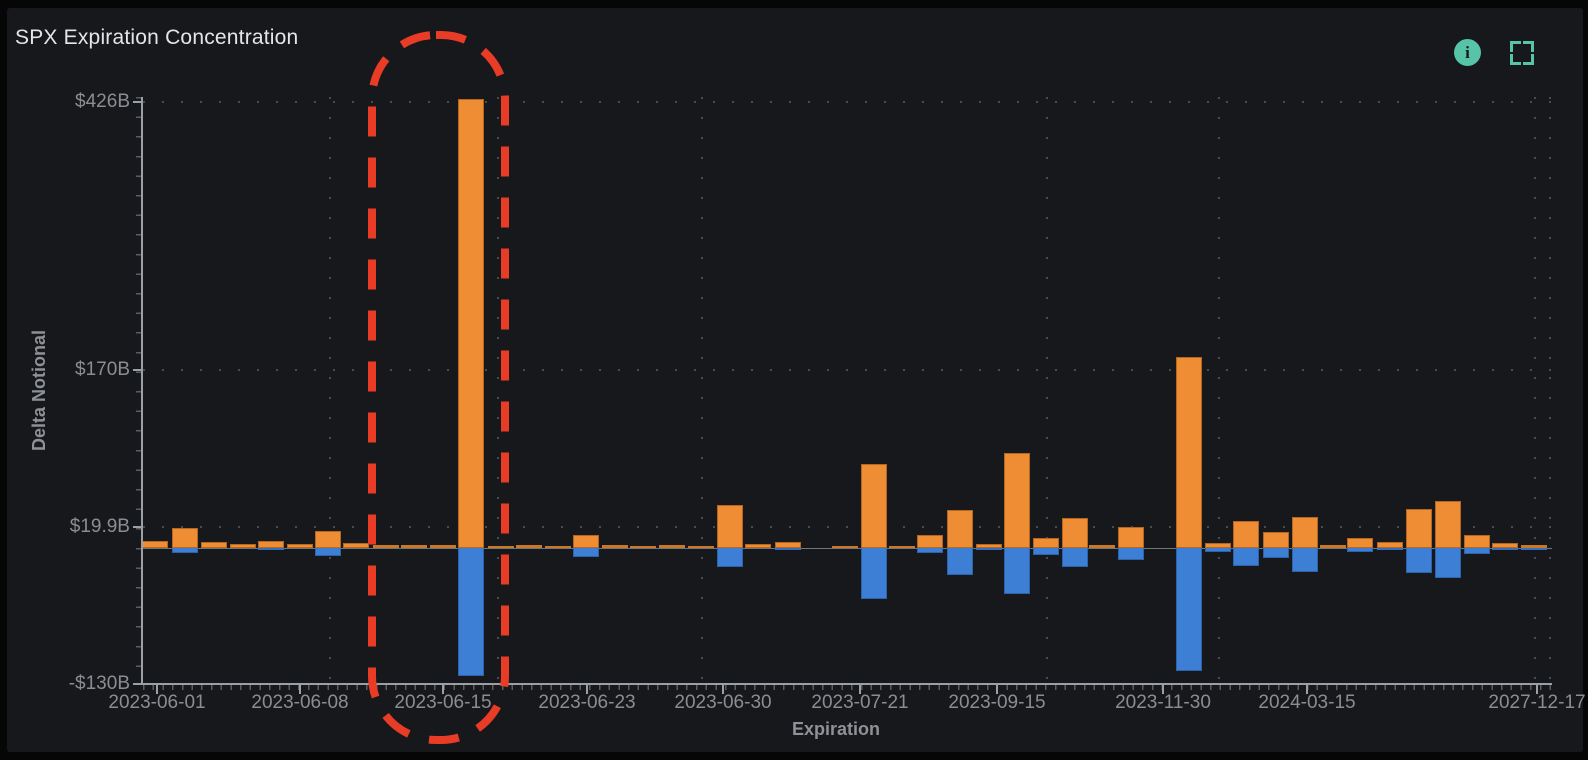 This screenshot has height=760, width=1588. I want to click on fullscreen-button, so click(1522, 53).